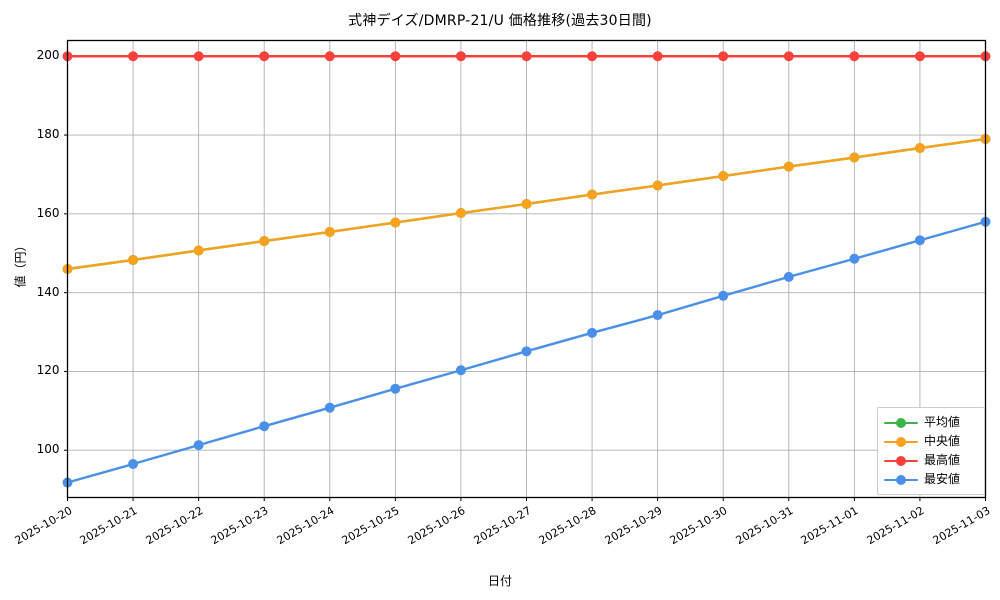 Image resolution: width=1000 pixels, height=600 pixels. Describe the element at coordinates (499, 581) in the screenshot. I see `x-axis-label: 日付` at that location.